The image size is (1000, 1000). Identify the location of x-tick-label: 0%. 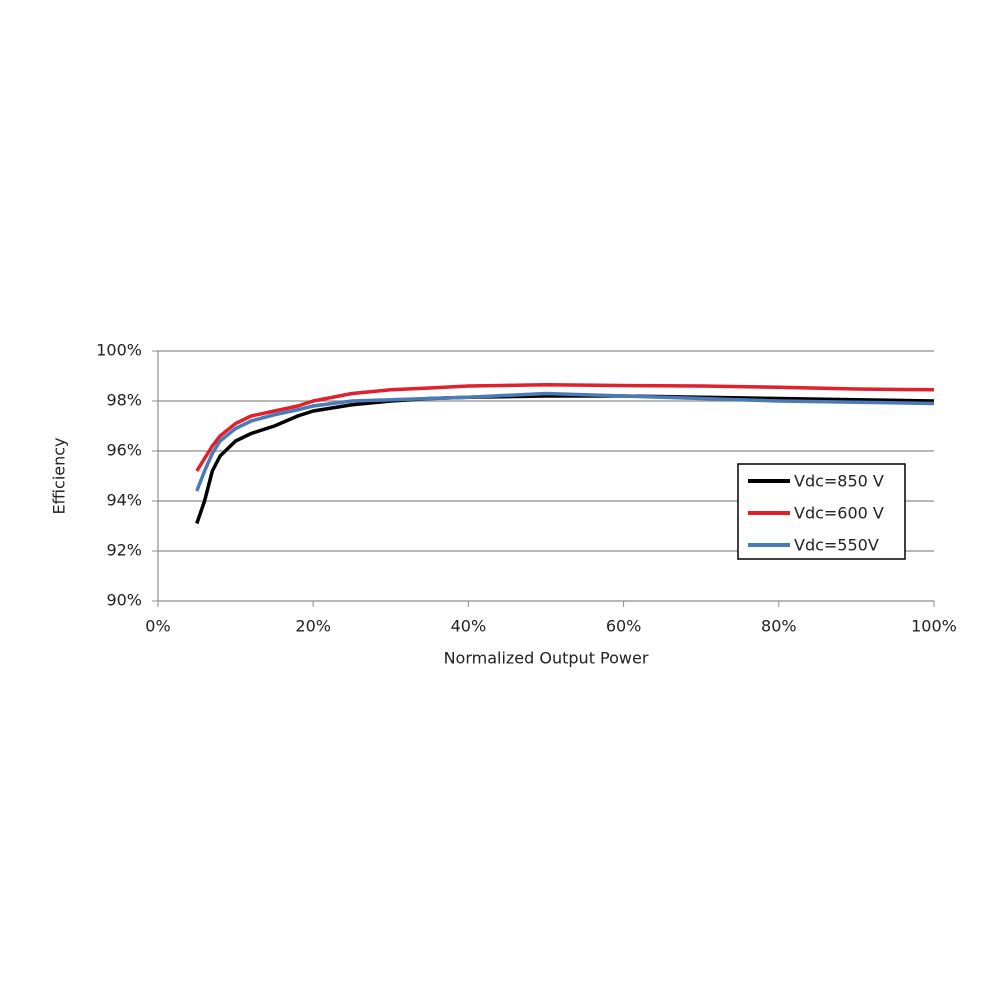
(157, 626).